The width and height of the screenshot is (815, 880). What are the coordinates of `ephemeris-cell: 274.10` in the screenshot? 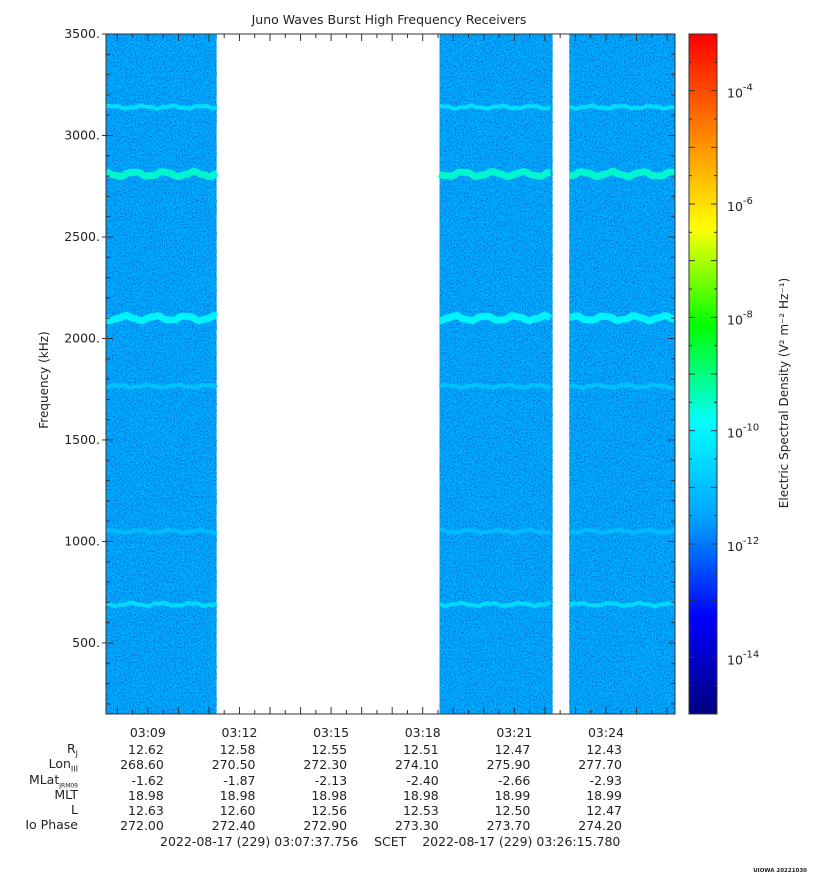 It's located at (416, 764).